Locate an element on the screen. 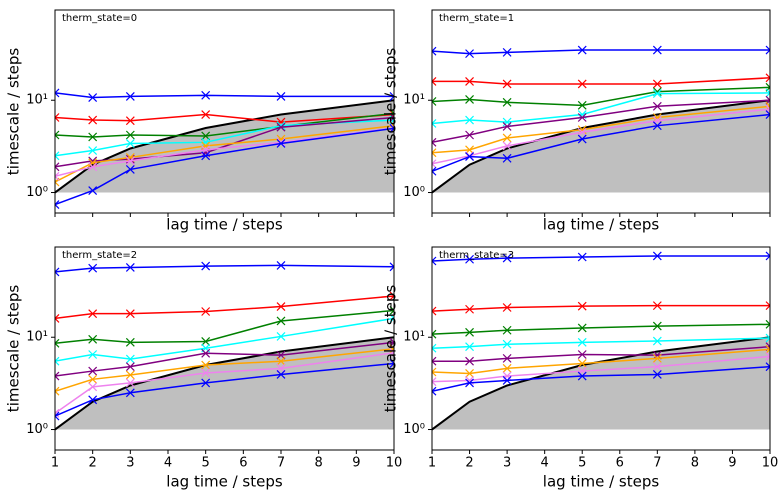  x-tick-label: 3 is located at coordinates (130, 463).